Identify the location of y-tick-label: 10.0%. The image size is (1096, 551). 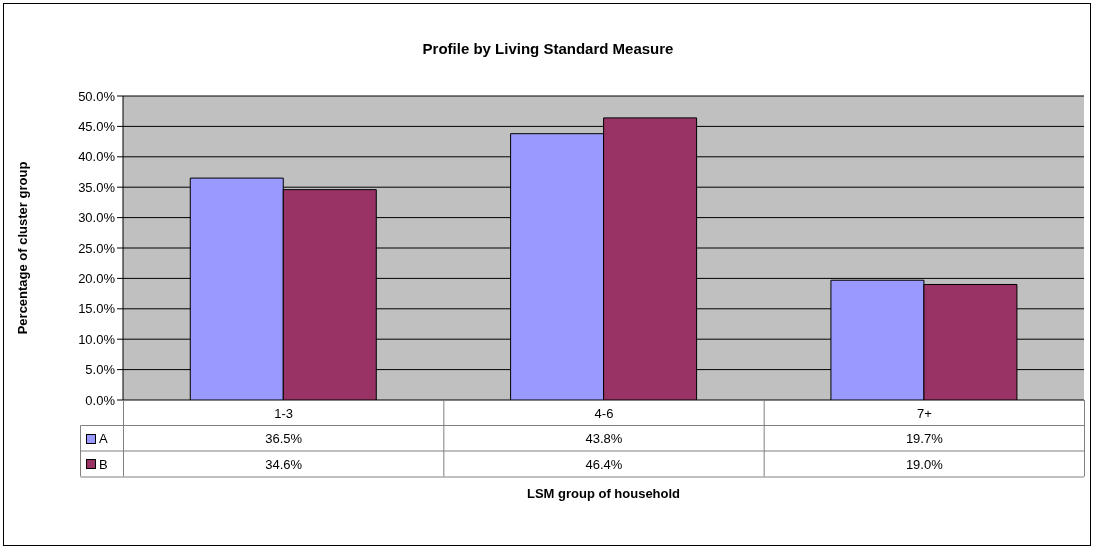
(97, 339).